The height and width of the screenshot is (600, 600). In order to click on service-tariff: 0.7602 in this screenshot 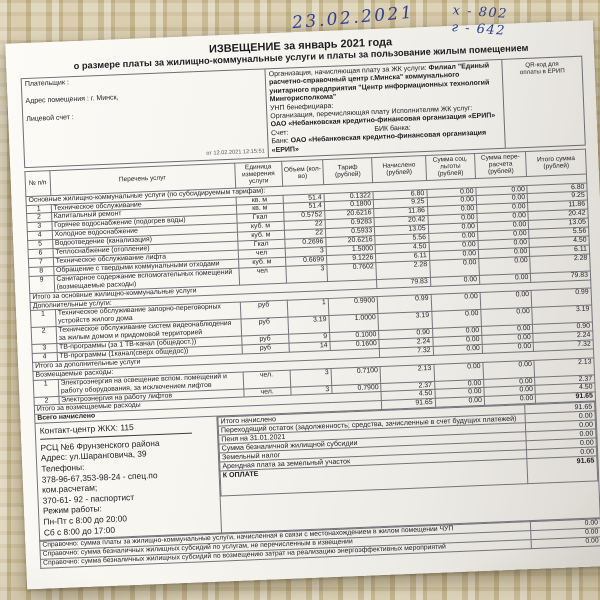, I will do `click(351, 272)`.